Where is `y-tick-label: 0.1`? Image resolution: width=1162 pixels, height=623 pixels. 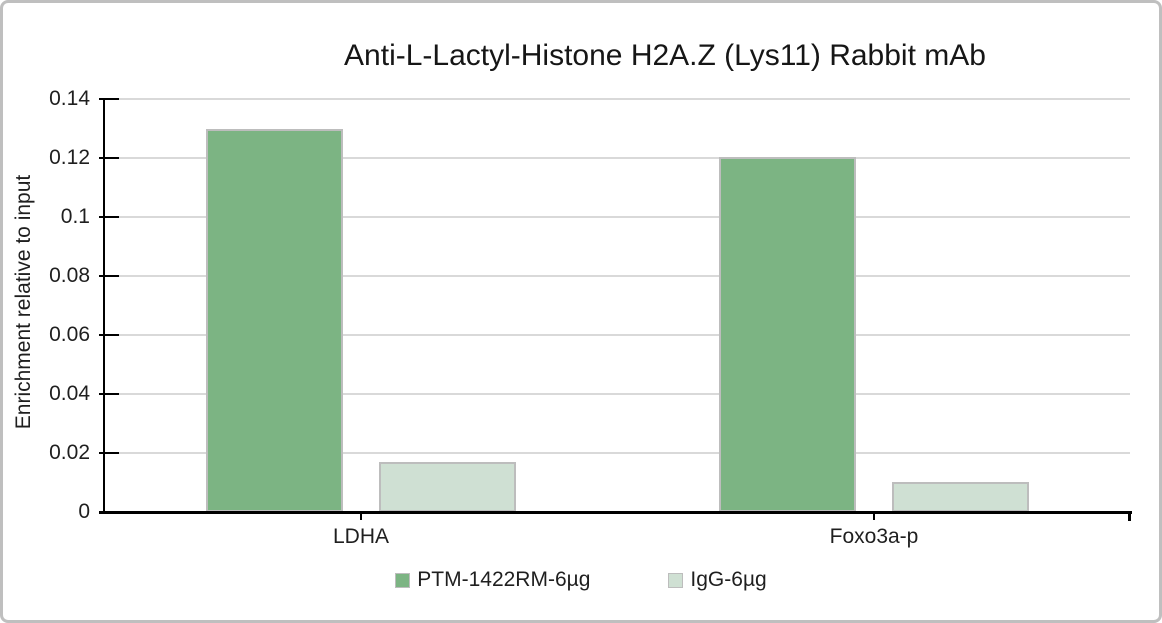
y-tick-label: 0.1 is located at coordinates (75, 216).